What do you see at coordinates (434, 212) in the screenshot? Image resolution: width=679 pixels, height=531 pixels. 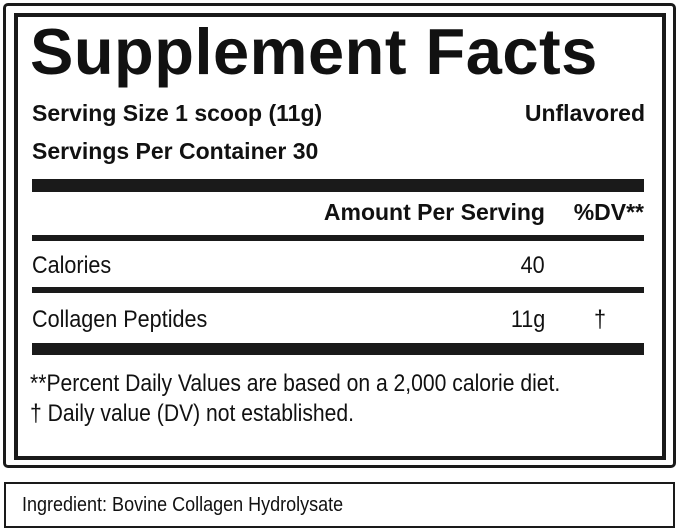 I see `amount-header: Amount Per Serving` at bounding box center [434, 212].